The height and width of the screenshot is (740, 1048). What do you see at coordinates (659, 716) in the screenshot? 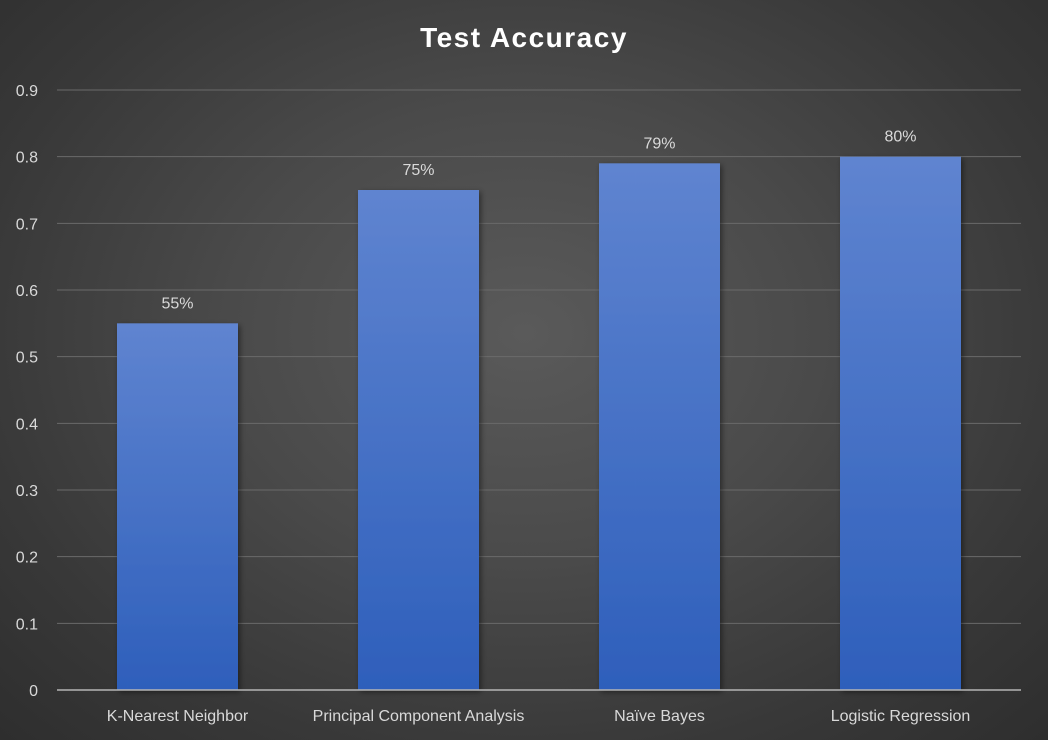
I see `x-tick-label: Naïve Bayes` at bounding box center [659, 716].